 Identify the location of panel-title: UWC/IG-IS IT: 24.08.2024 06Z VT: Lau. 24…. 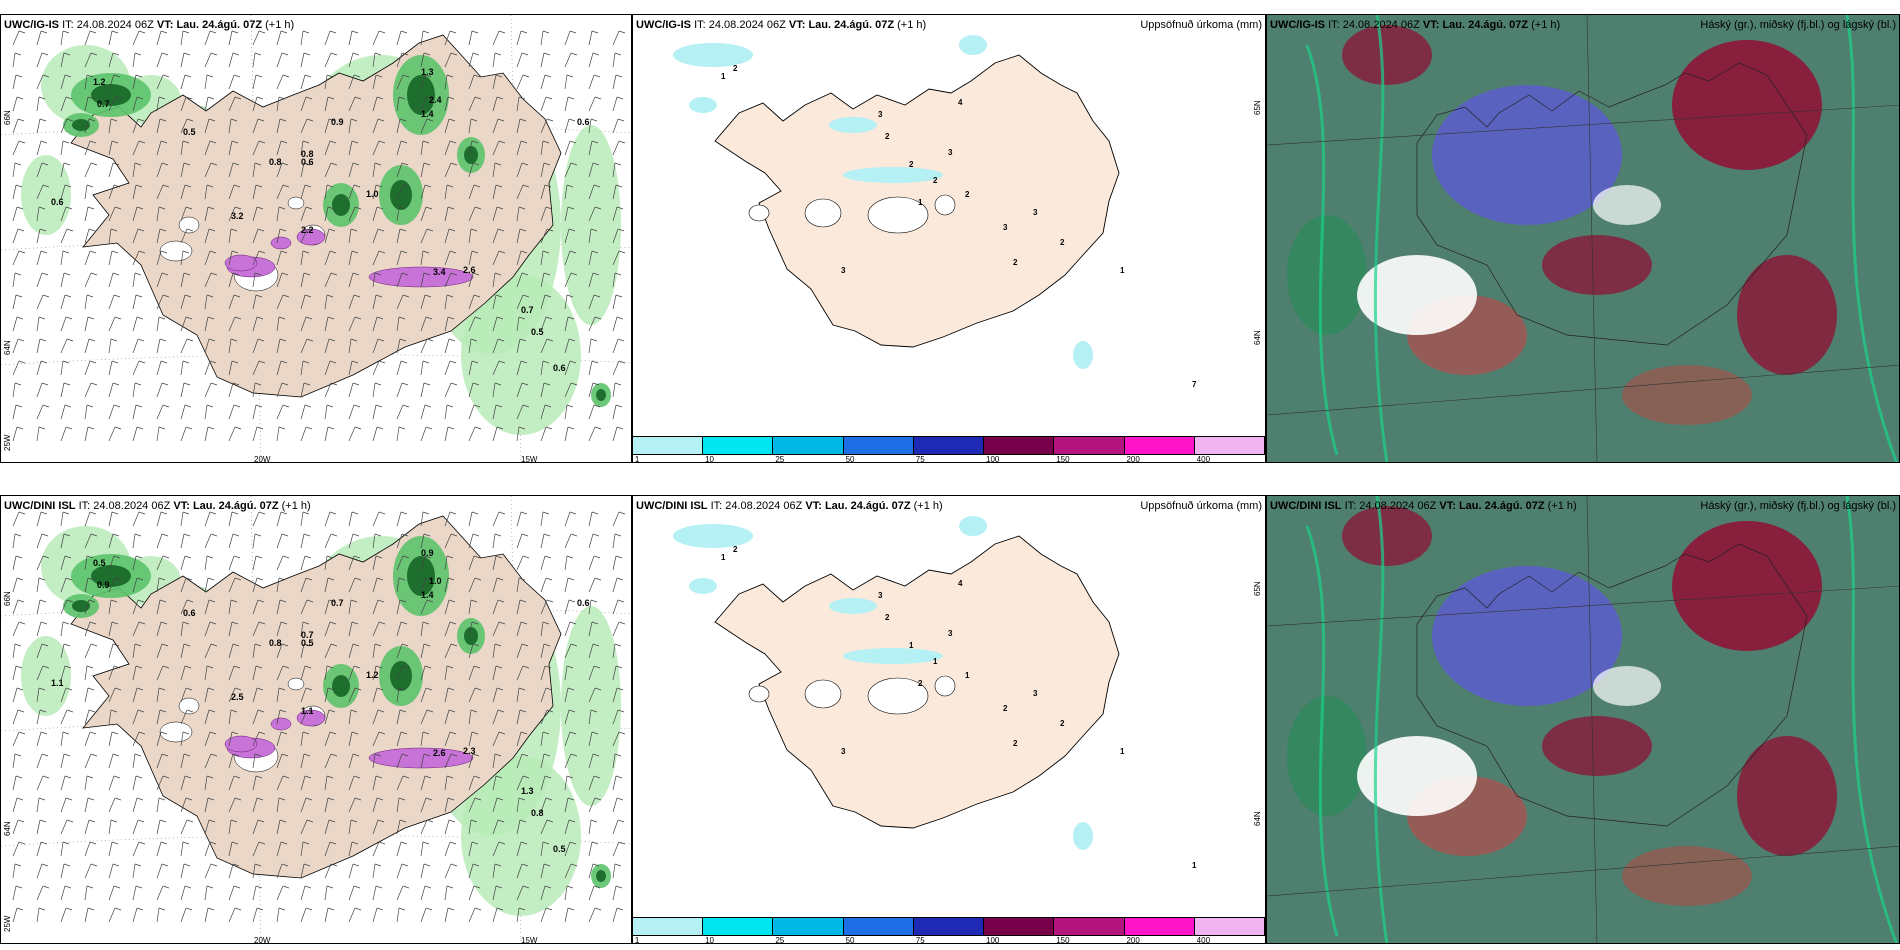
(781, 25).